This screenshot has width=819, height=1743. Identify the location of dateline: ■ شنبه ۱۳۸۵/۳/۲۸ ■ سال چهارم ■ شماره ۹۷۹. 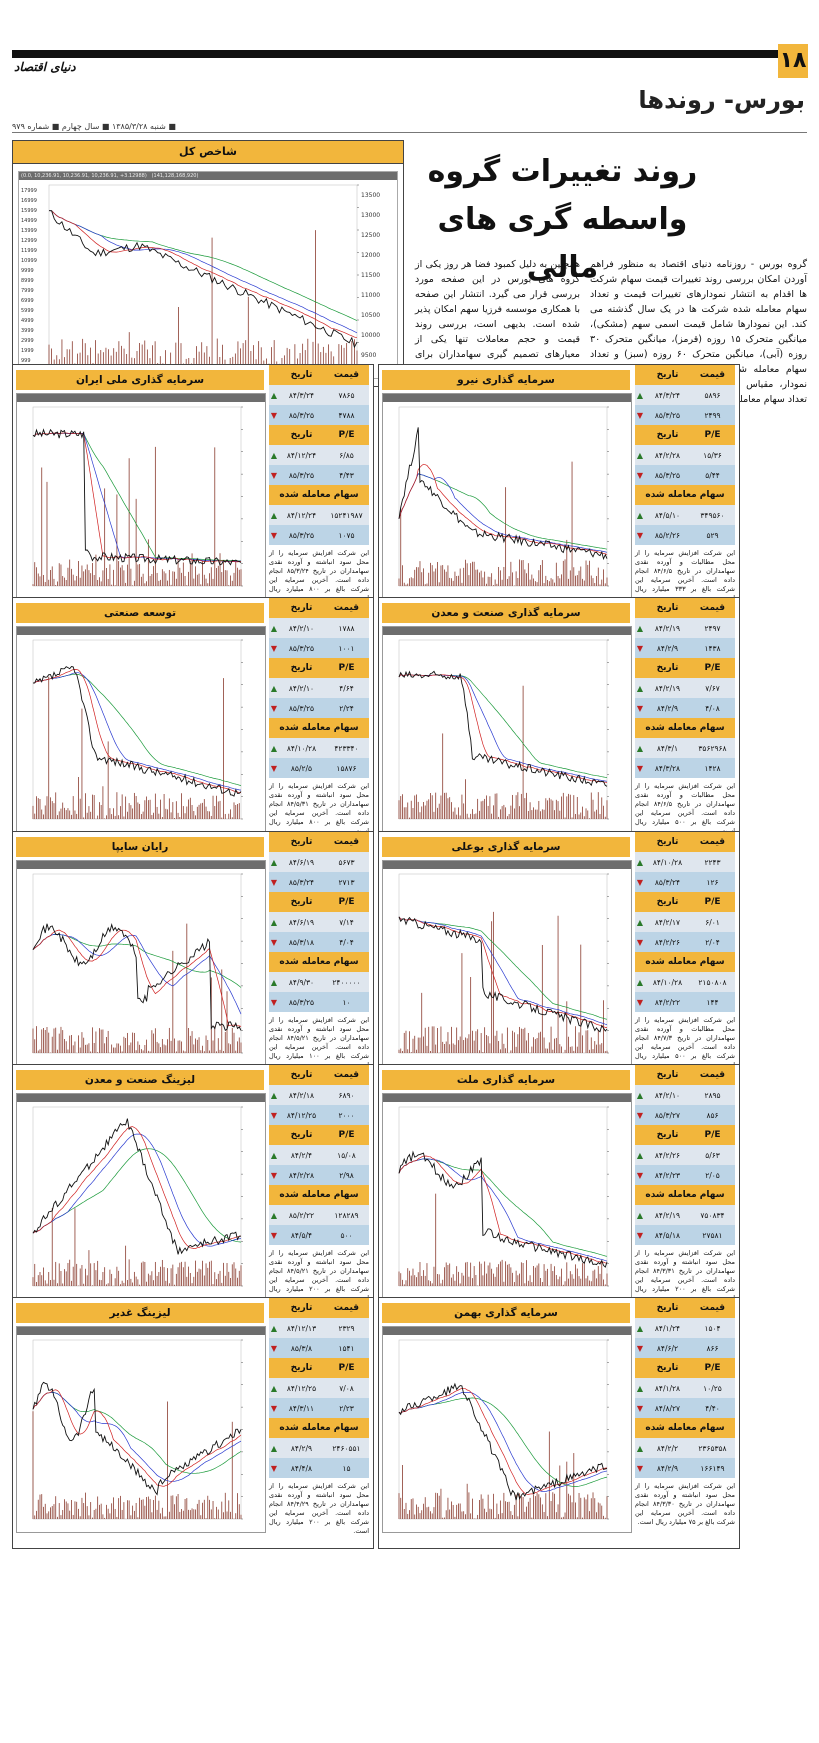
(409, 127).